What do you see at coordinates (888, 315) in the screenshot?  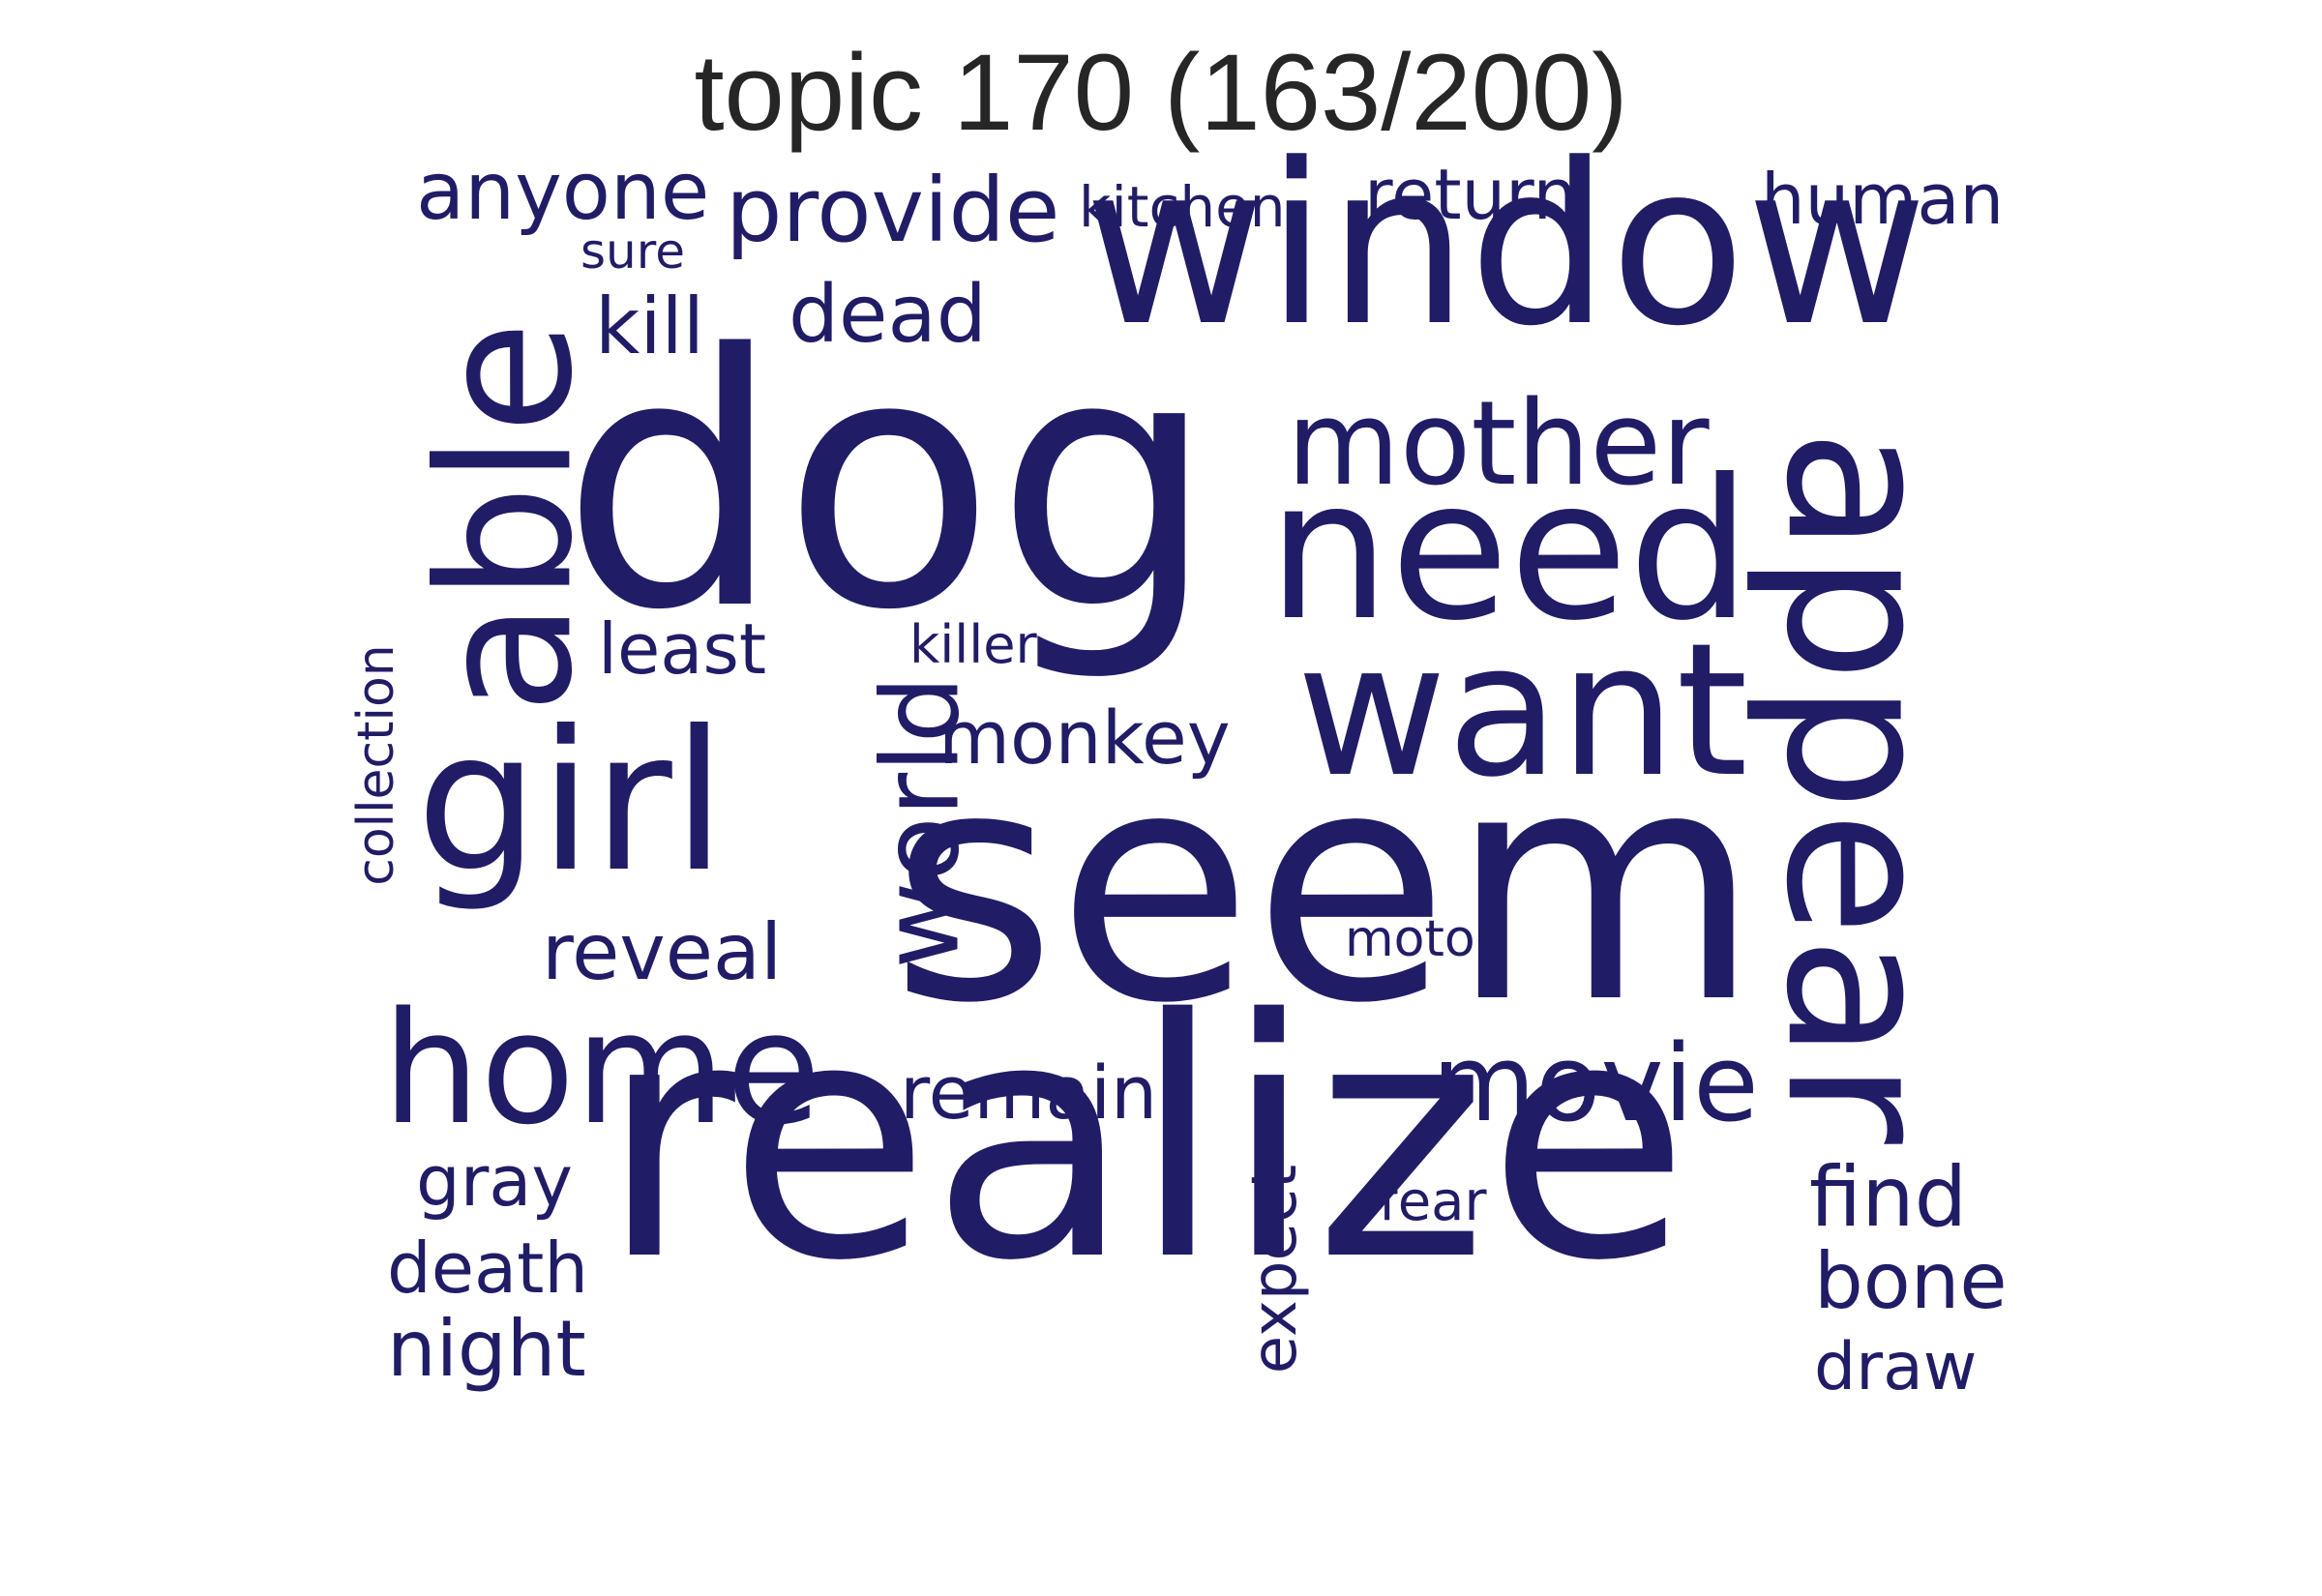 I see `word-dead: dead` at bounding box center [888, 315].